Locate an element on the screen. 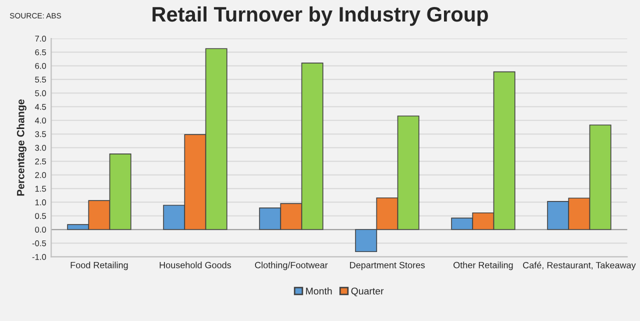 Image resolution: width=640 pixels, height=321 pixels. x-tick-label: Department Stores is located at coordinates (387, 266).